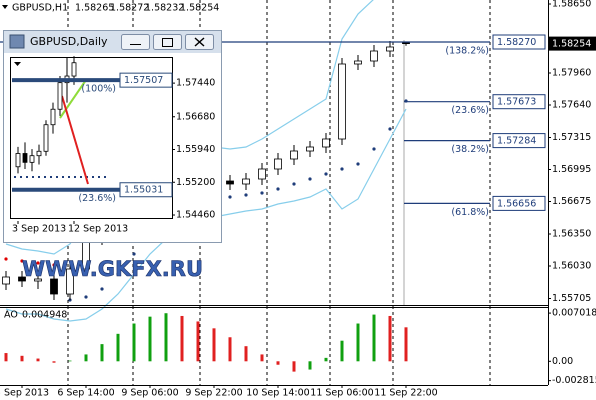 Image resolution: width=596 pixels, height=400 pixels. What do you see at coordinates (39, 229) in the screenshot?
I see `x-tick-label: 3 Sep 2013` at bounding box center [39, 229].